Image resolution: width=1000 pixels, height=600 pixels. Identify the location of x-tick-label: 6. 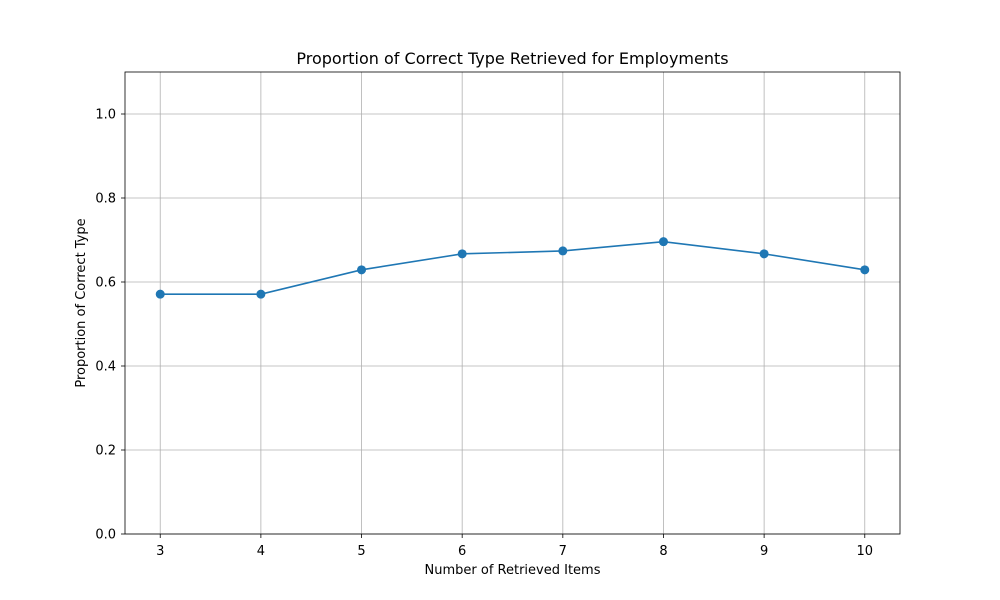
(462, 551).